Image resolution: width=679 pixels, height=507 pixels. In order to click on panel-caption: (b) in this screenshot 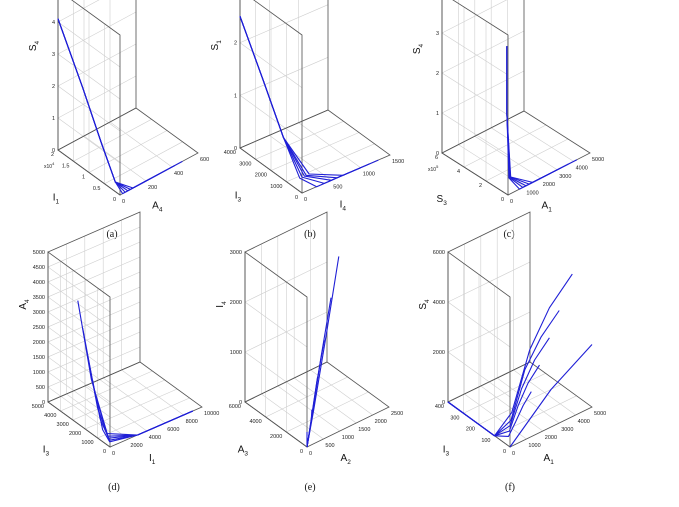, I will do `click(310, 234)`.